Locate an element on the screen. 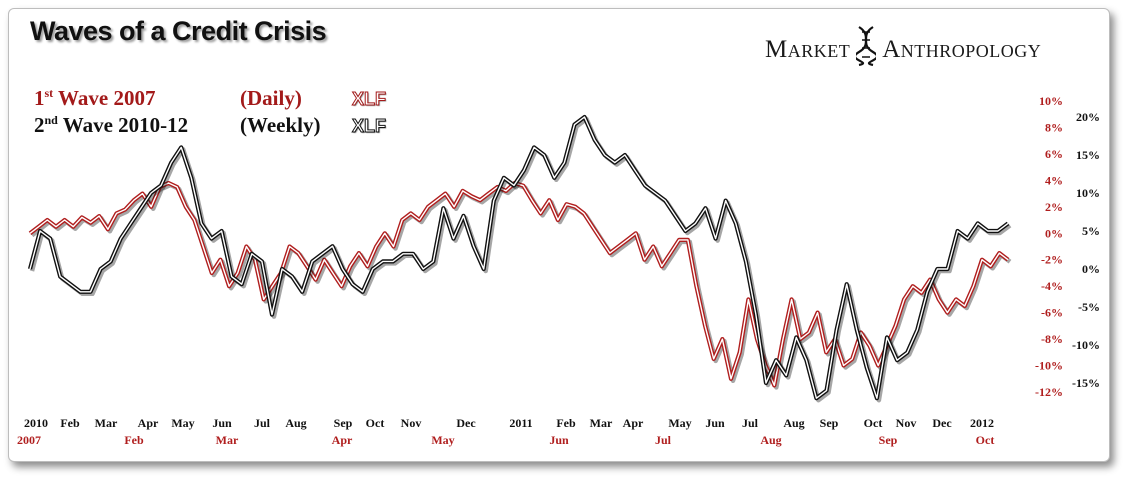 This screenshot has width=1124, height=477. y-tick-label-wave1: 4% is located at coordinates (1054, 180).